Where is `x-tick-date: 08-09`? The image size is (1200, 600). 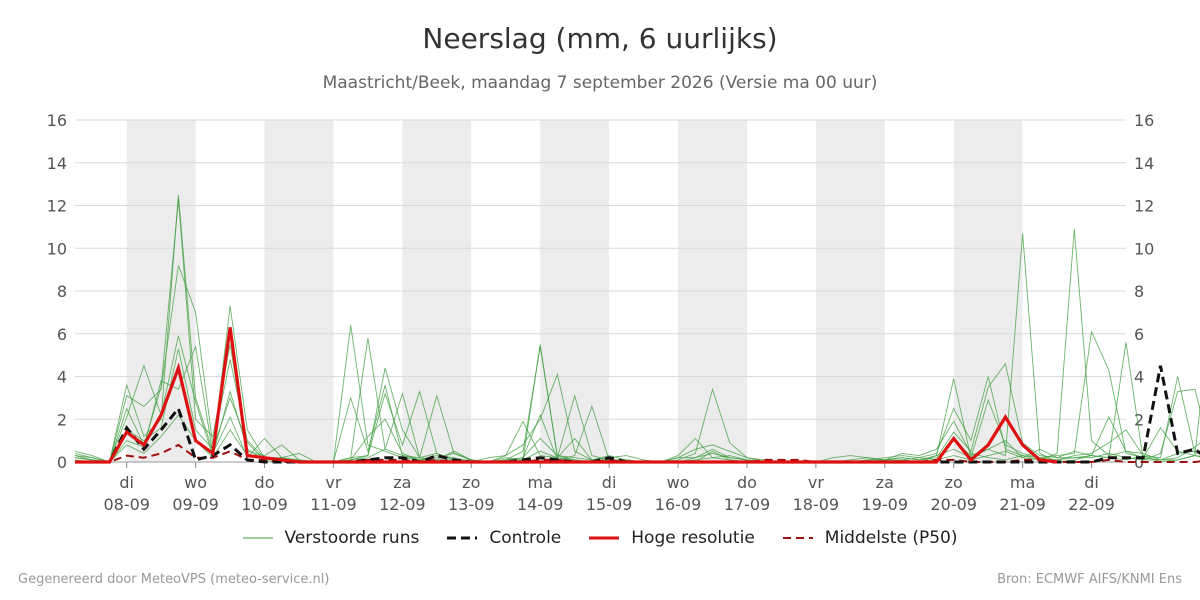
x-tick-date: 08-09 is located at coordinates (126, 504).